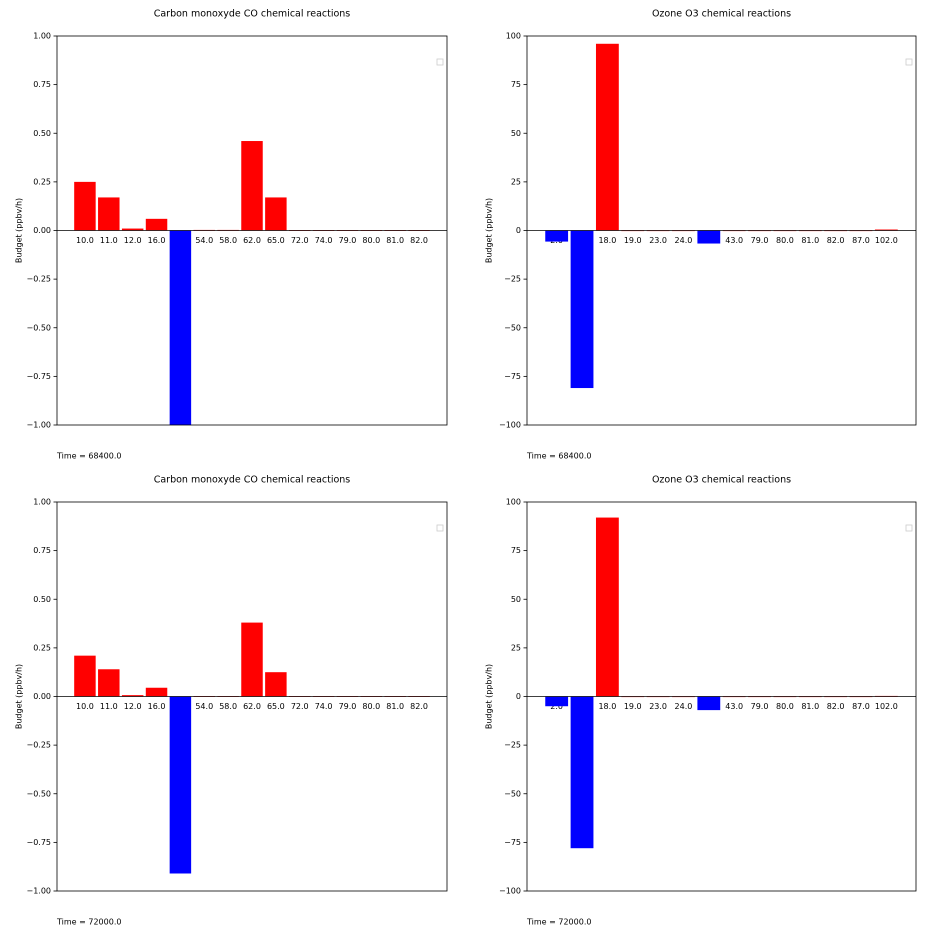  Describe the element at coordinates (861, 706) in the screenshot. I see `x-tick-label: 87.0` at that location.